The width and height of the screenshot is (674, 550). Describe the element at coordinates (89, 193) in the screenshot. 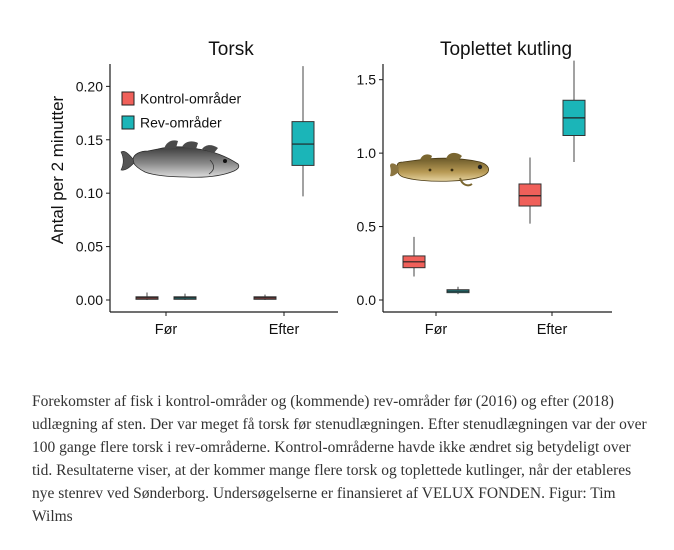

I see `y-tick-label: 0.10` at that location.